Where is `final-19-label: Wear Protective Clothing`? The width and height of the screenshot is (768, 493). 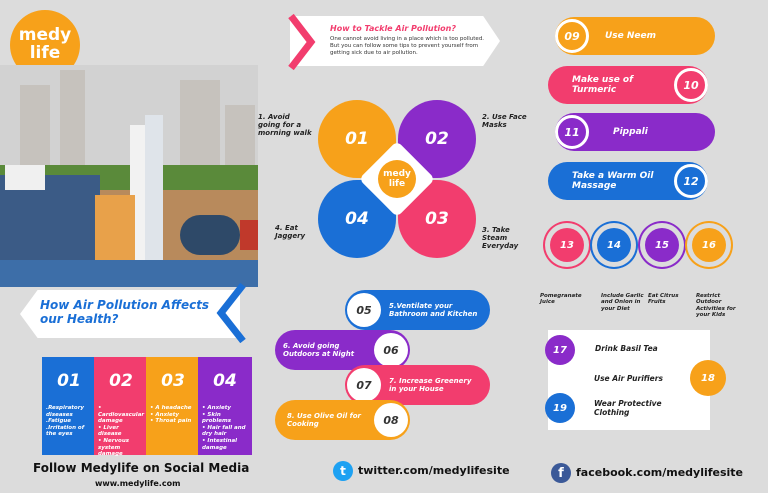 final-19-label: Wear Protective Clothing is located at coordinates (628, 408).